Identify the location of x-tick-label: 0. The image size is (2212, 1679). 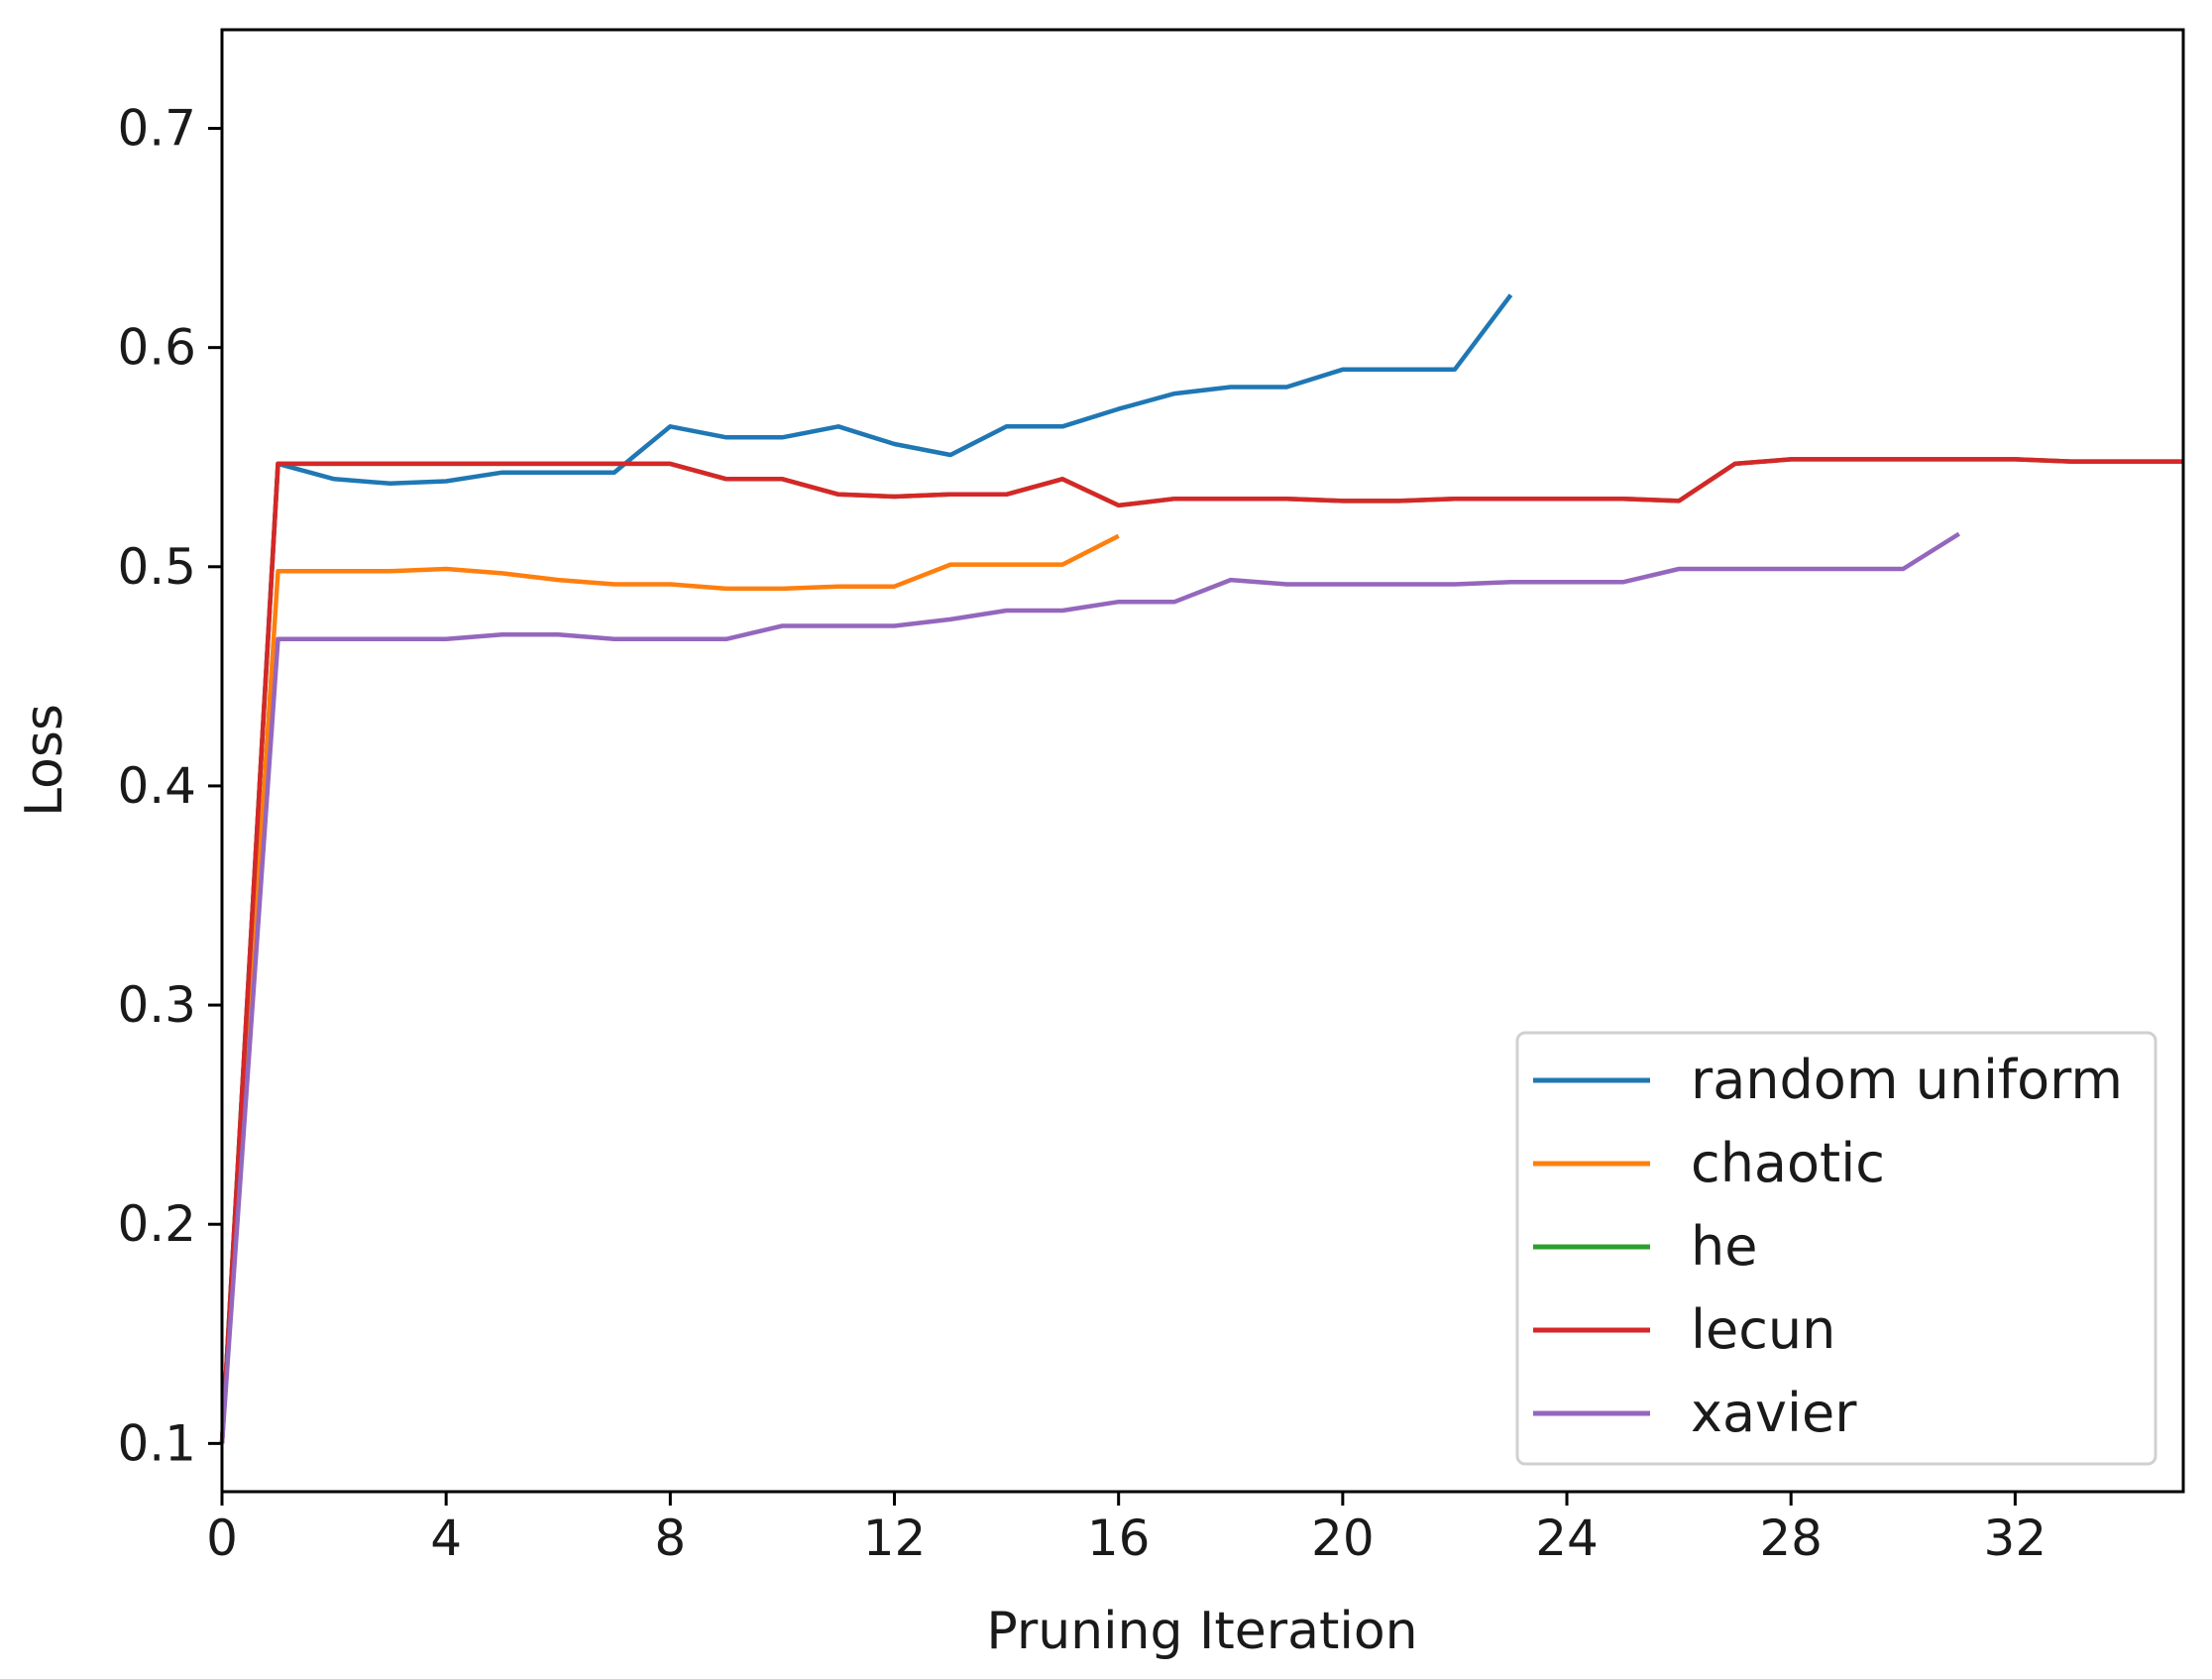
(222, 1538).